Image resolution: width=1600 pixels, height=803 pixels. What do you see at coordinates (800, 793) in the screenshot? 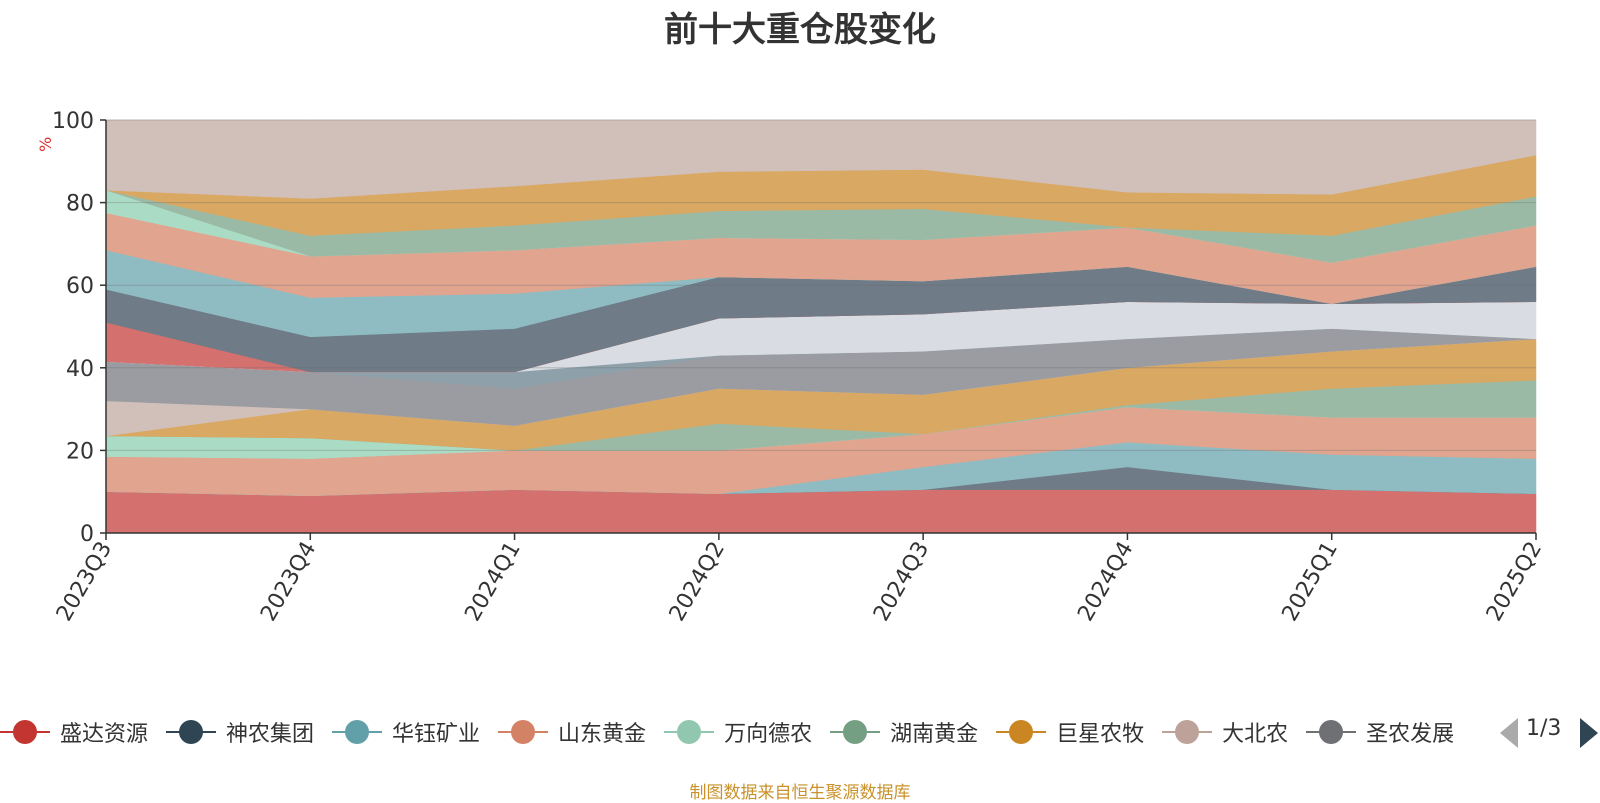
I see `data-source-note: 制图数据来自恒生聚源数据库` at bounding box center [800, 793].